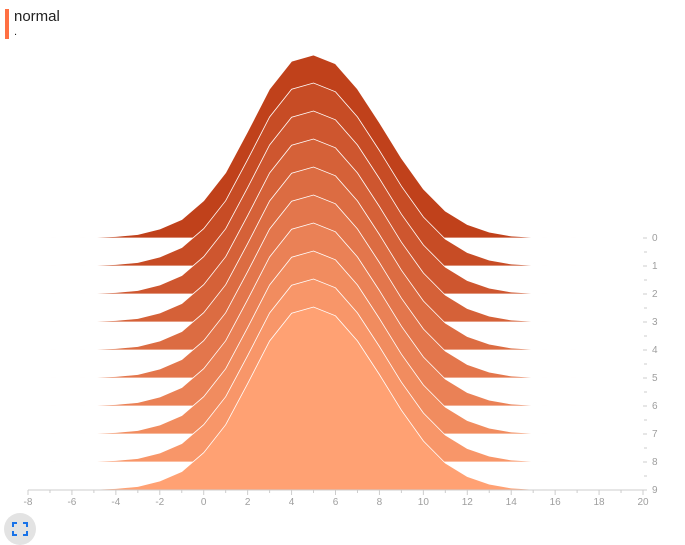  Describe the element at coordinates (204, 502) in the screenshot. I see `x-tick-label: 0` at that location.